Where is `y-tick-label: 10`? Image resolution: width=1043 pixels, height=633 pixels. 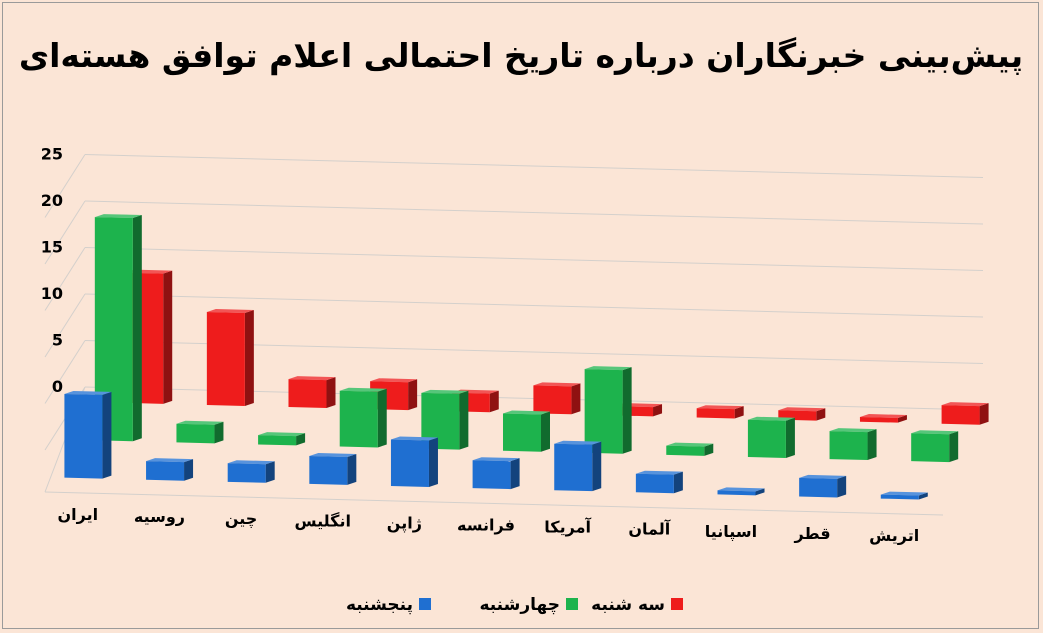 y-tick-label: 10 is located at coordinates (52, 293).